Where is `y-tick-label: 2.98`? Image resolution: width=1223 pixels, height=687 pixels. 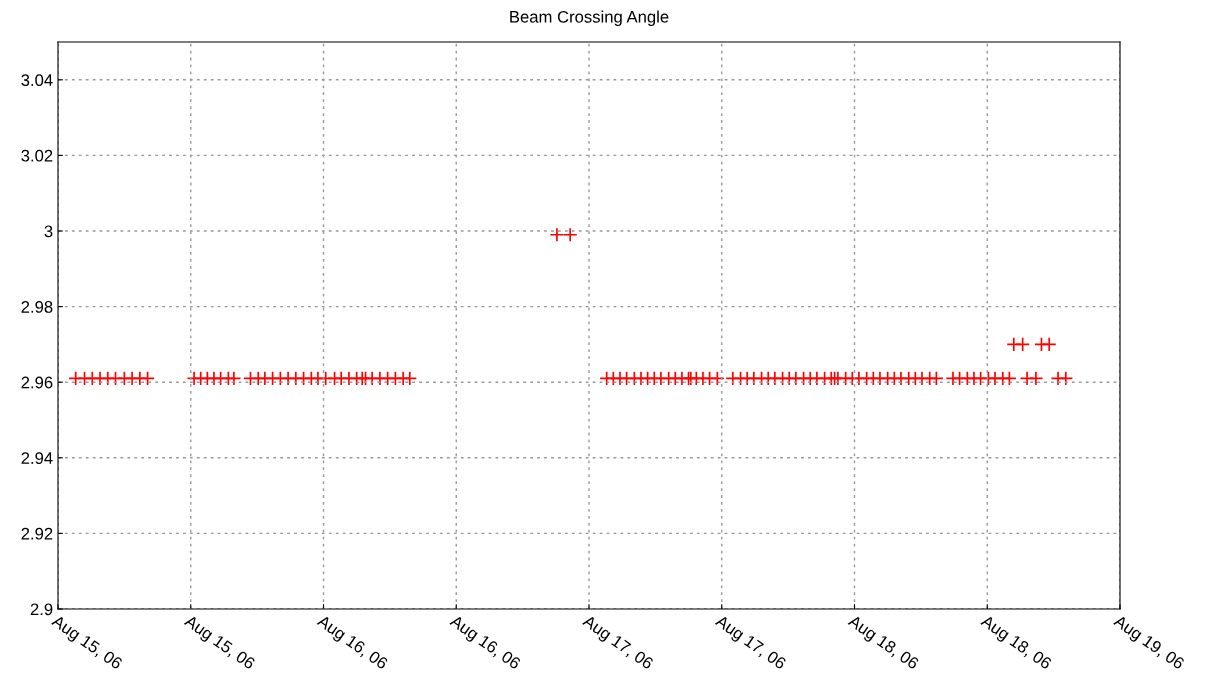 y-tick-label: 2.98 is located at coordinates (37, 307).